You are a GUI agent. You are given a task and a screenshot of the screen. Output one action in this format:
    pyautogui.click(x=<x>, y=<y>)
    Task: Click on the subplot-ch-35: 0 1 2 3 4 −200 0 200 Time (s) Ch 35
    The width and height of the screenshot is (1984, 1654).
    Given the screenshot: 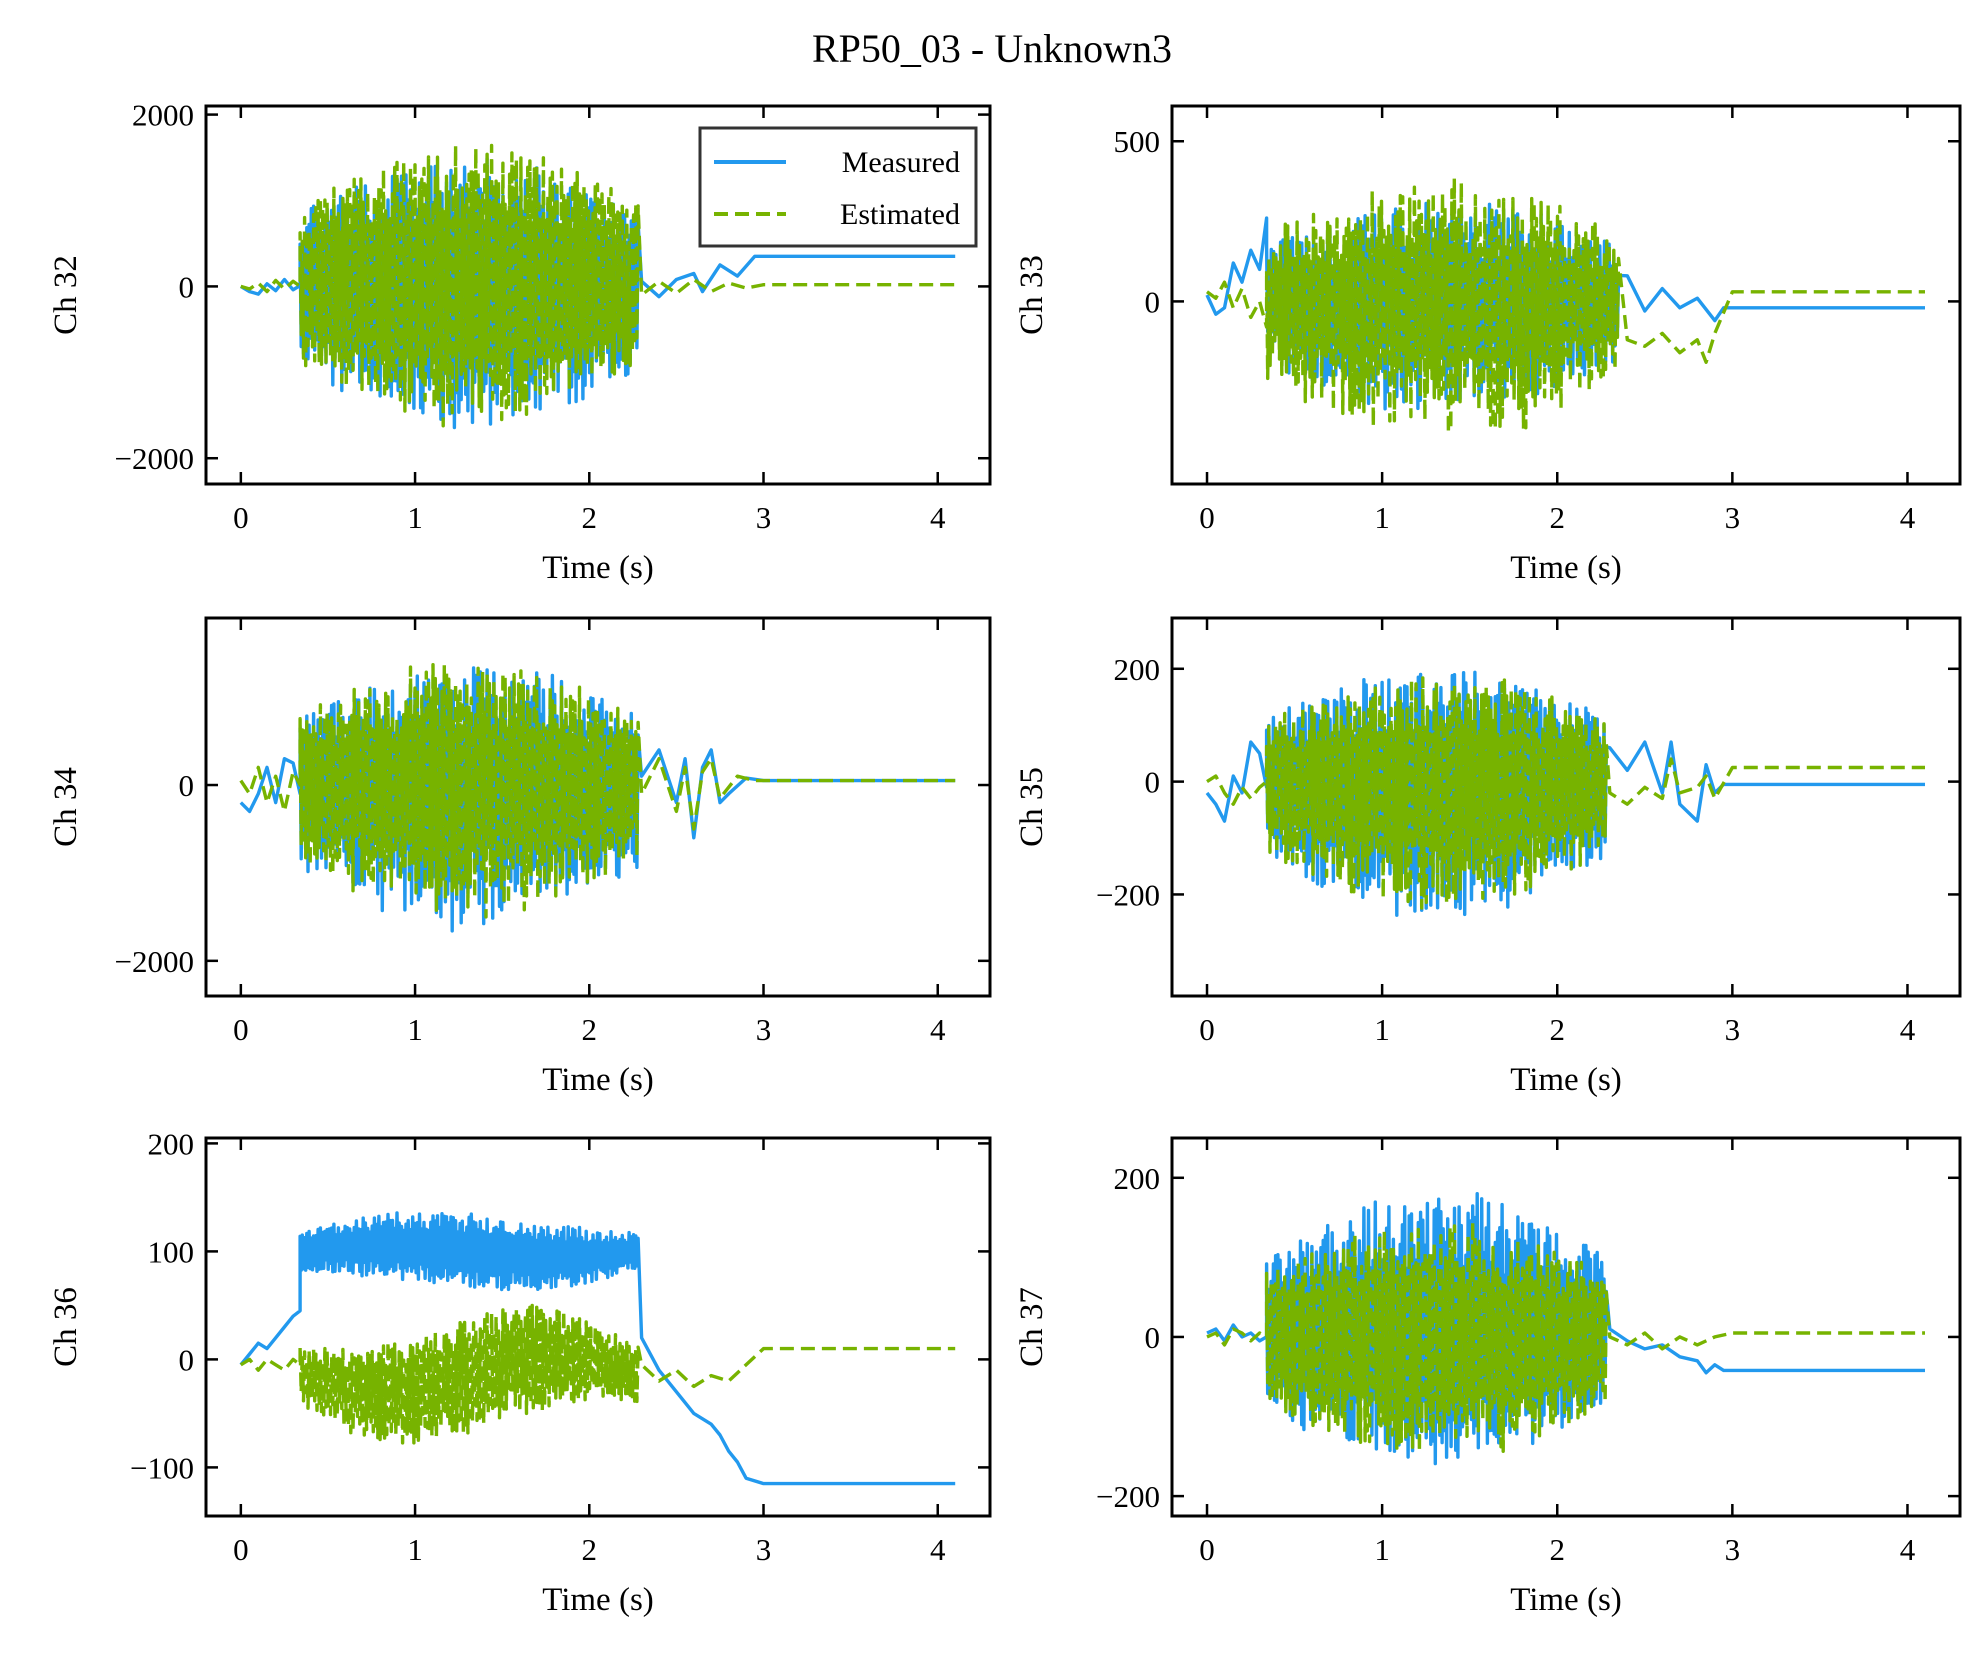 What is the action you would take?
    pyautogui.click(x=1488, y=857)
    